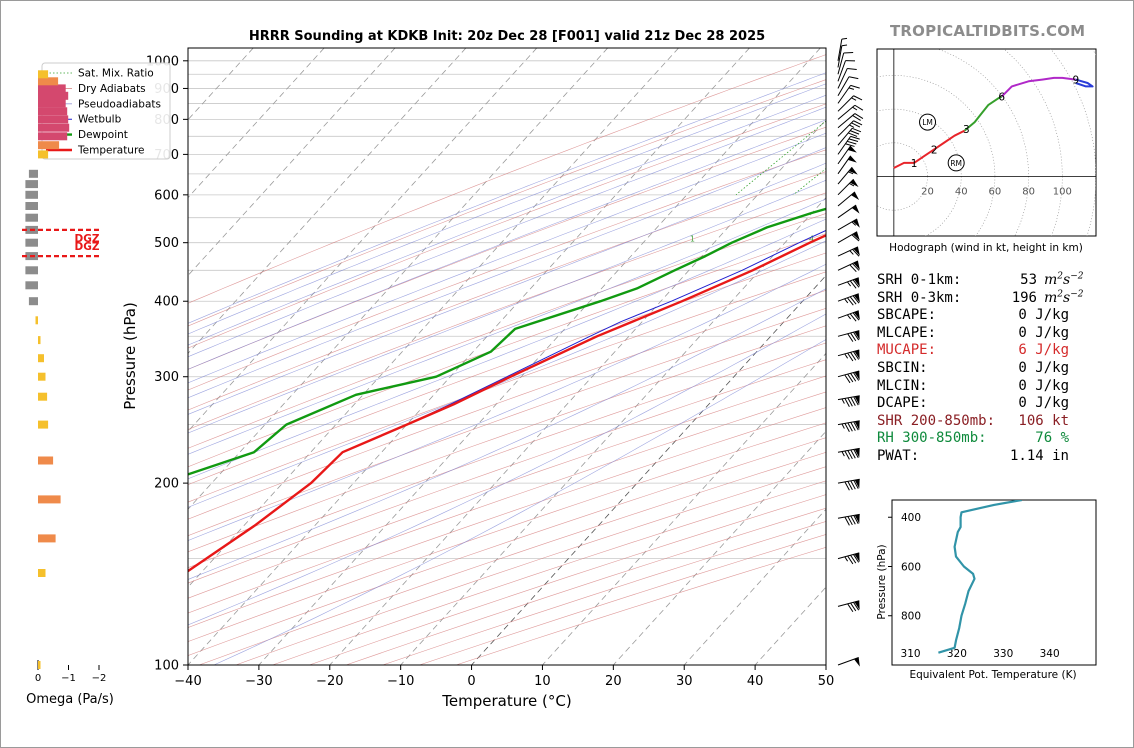  I want to click on stat-value: 196, so click(1024, 297).